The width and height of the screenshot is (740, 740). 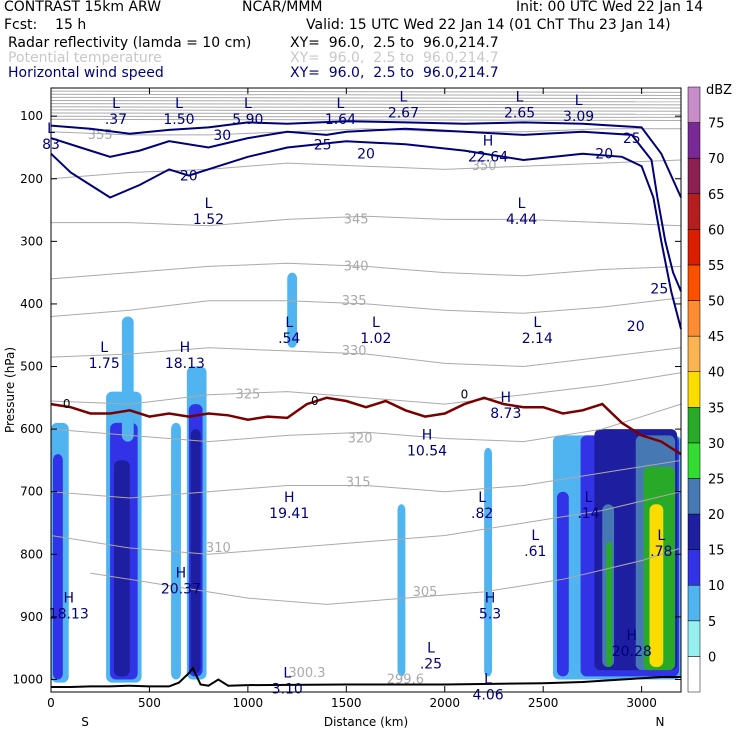 I want to click on extremum-value: 1.75, so click(x=104, y=364).